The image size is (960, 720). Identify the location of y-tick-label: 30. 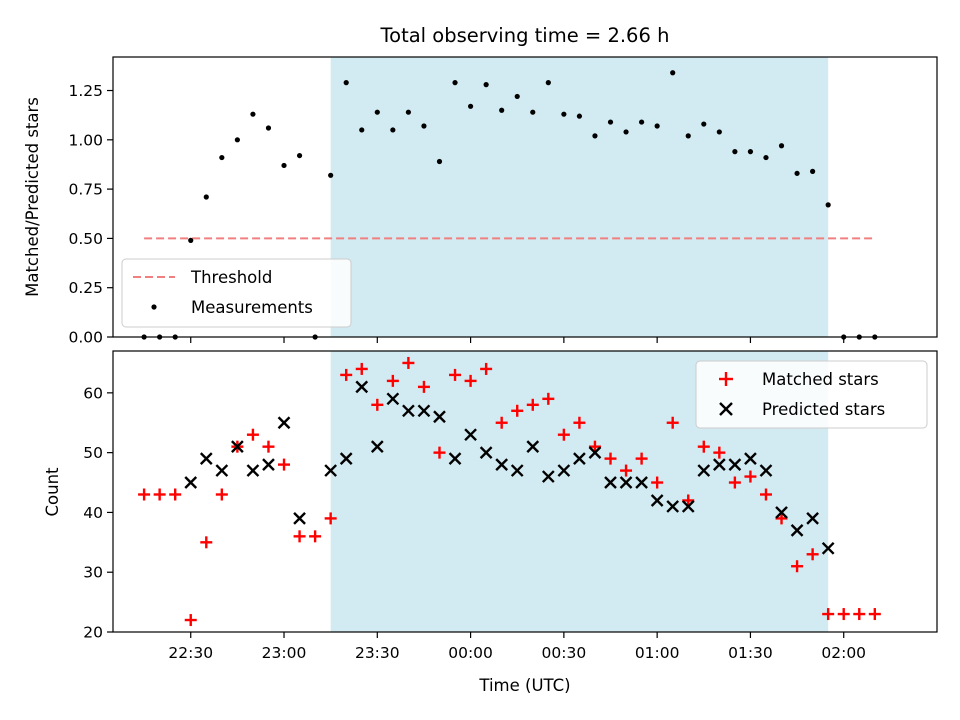
(93, 573).